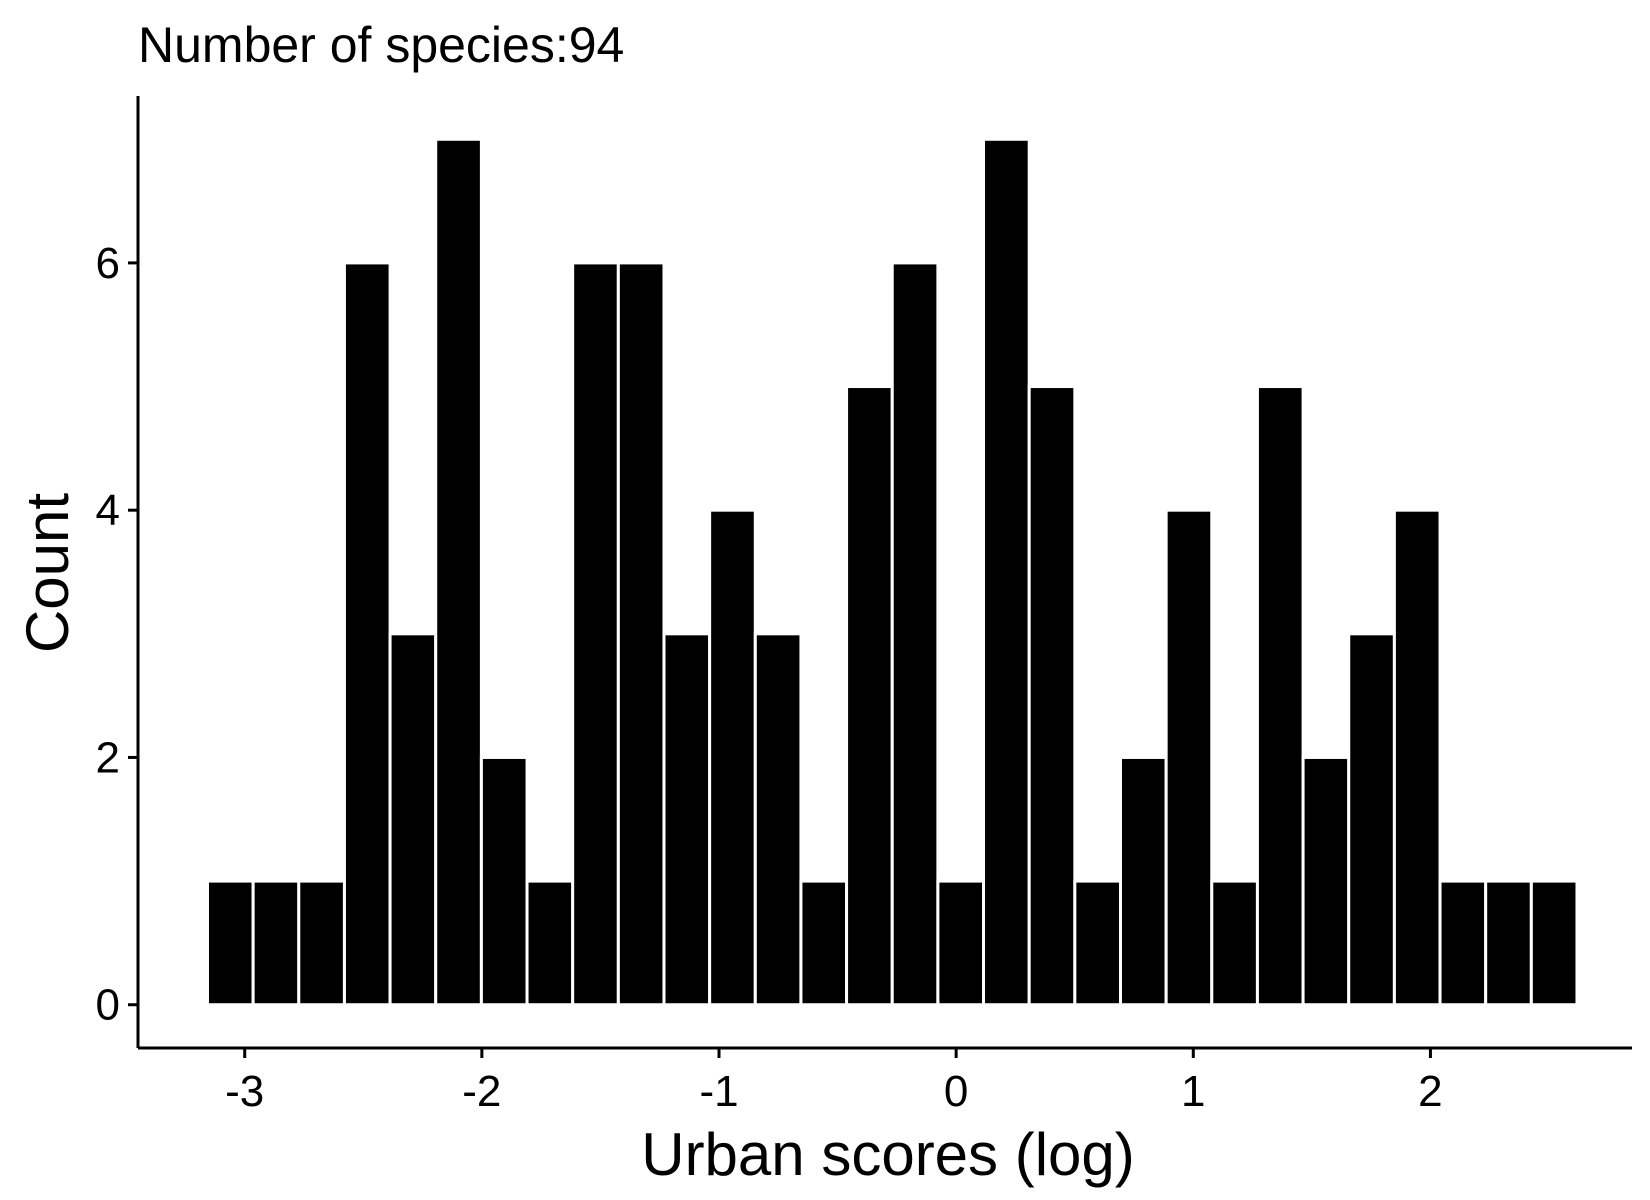  Describe the element at coordinates (834, 1082) in the screenshot. I see `x-axis-ticks: -3 -2 -1 0 1 2` at that location.